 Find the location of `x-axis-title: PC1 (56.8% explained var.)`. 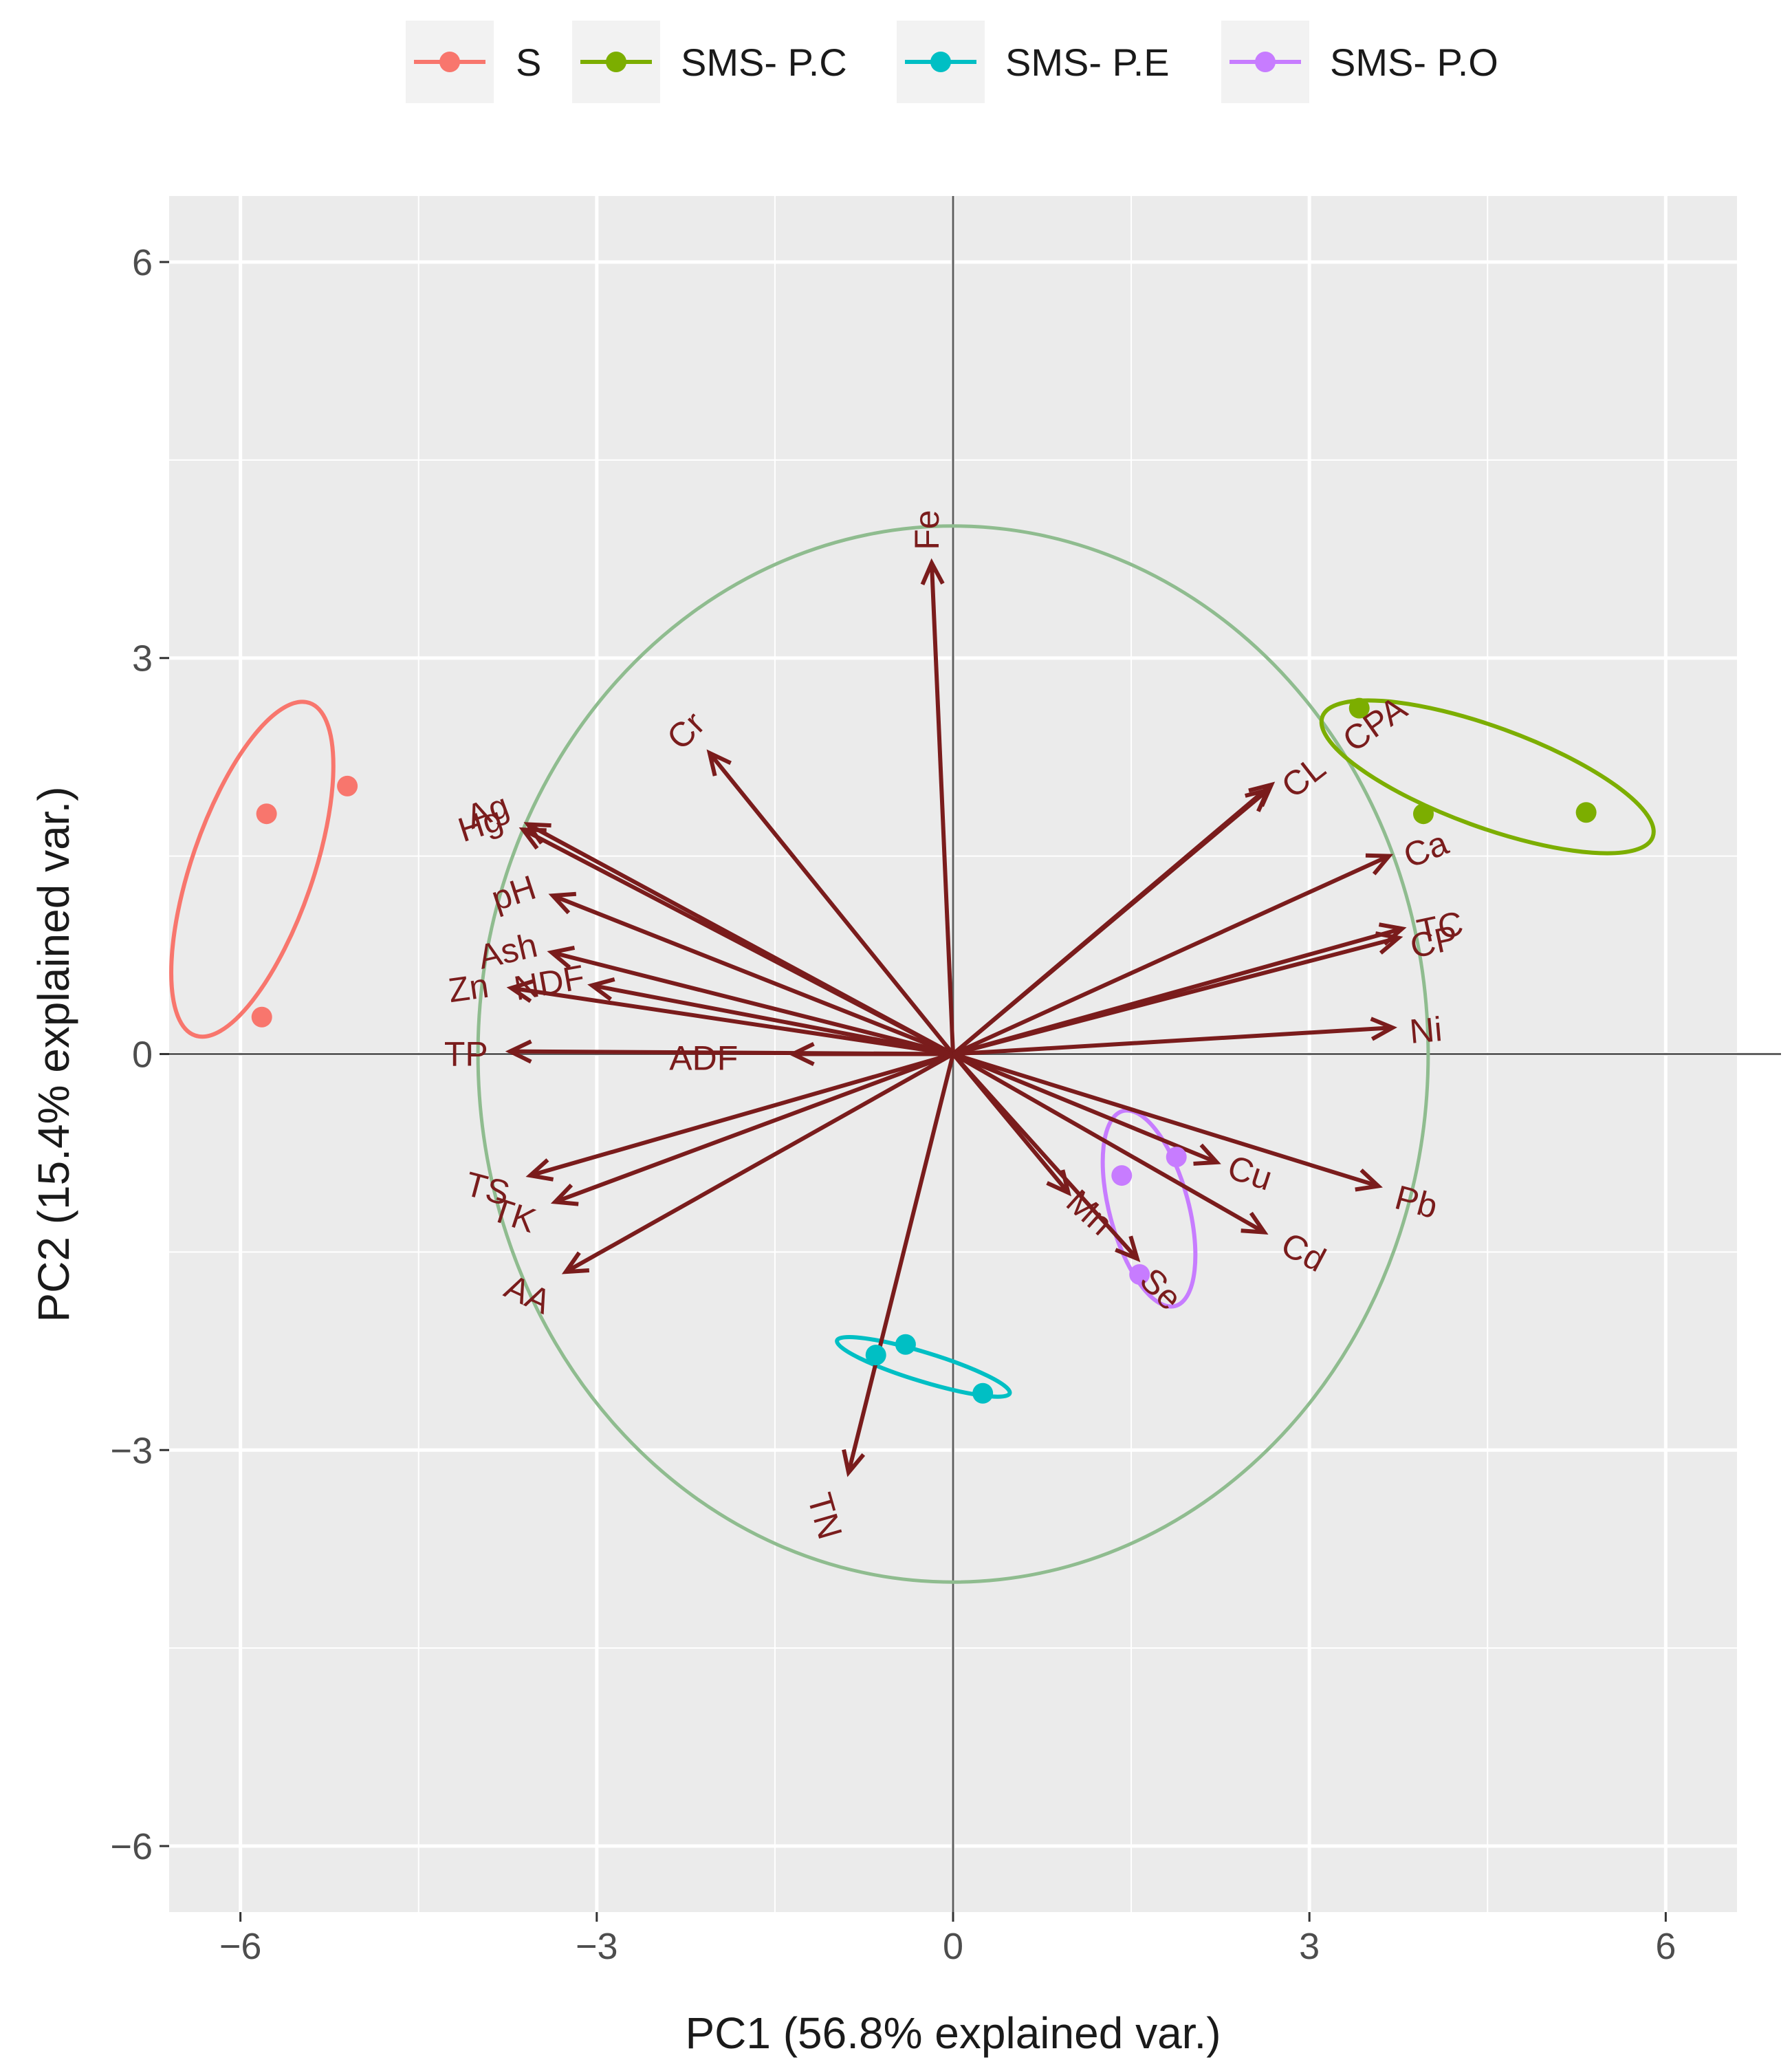

x-axis-title: PC1 (56.8% explained var.) is located at coordinates (953, 2033).